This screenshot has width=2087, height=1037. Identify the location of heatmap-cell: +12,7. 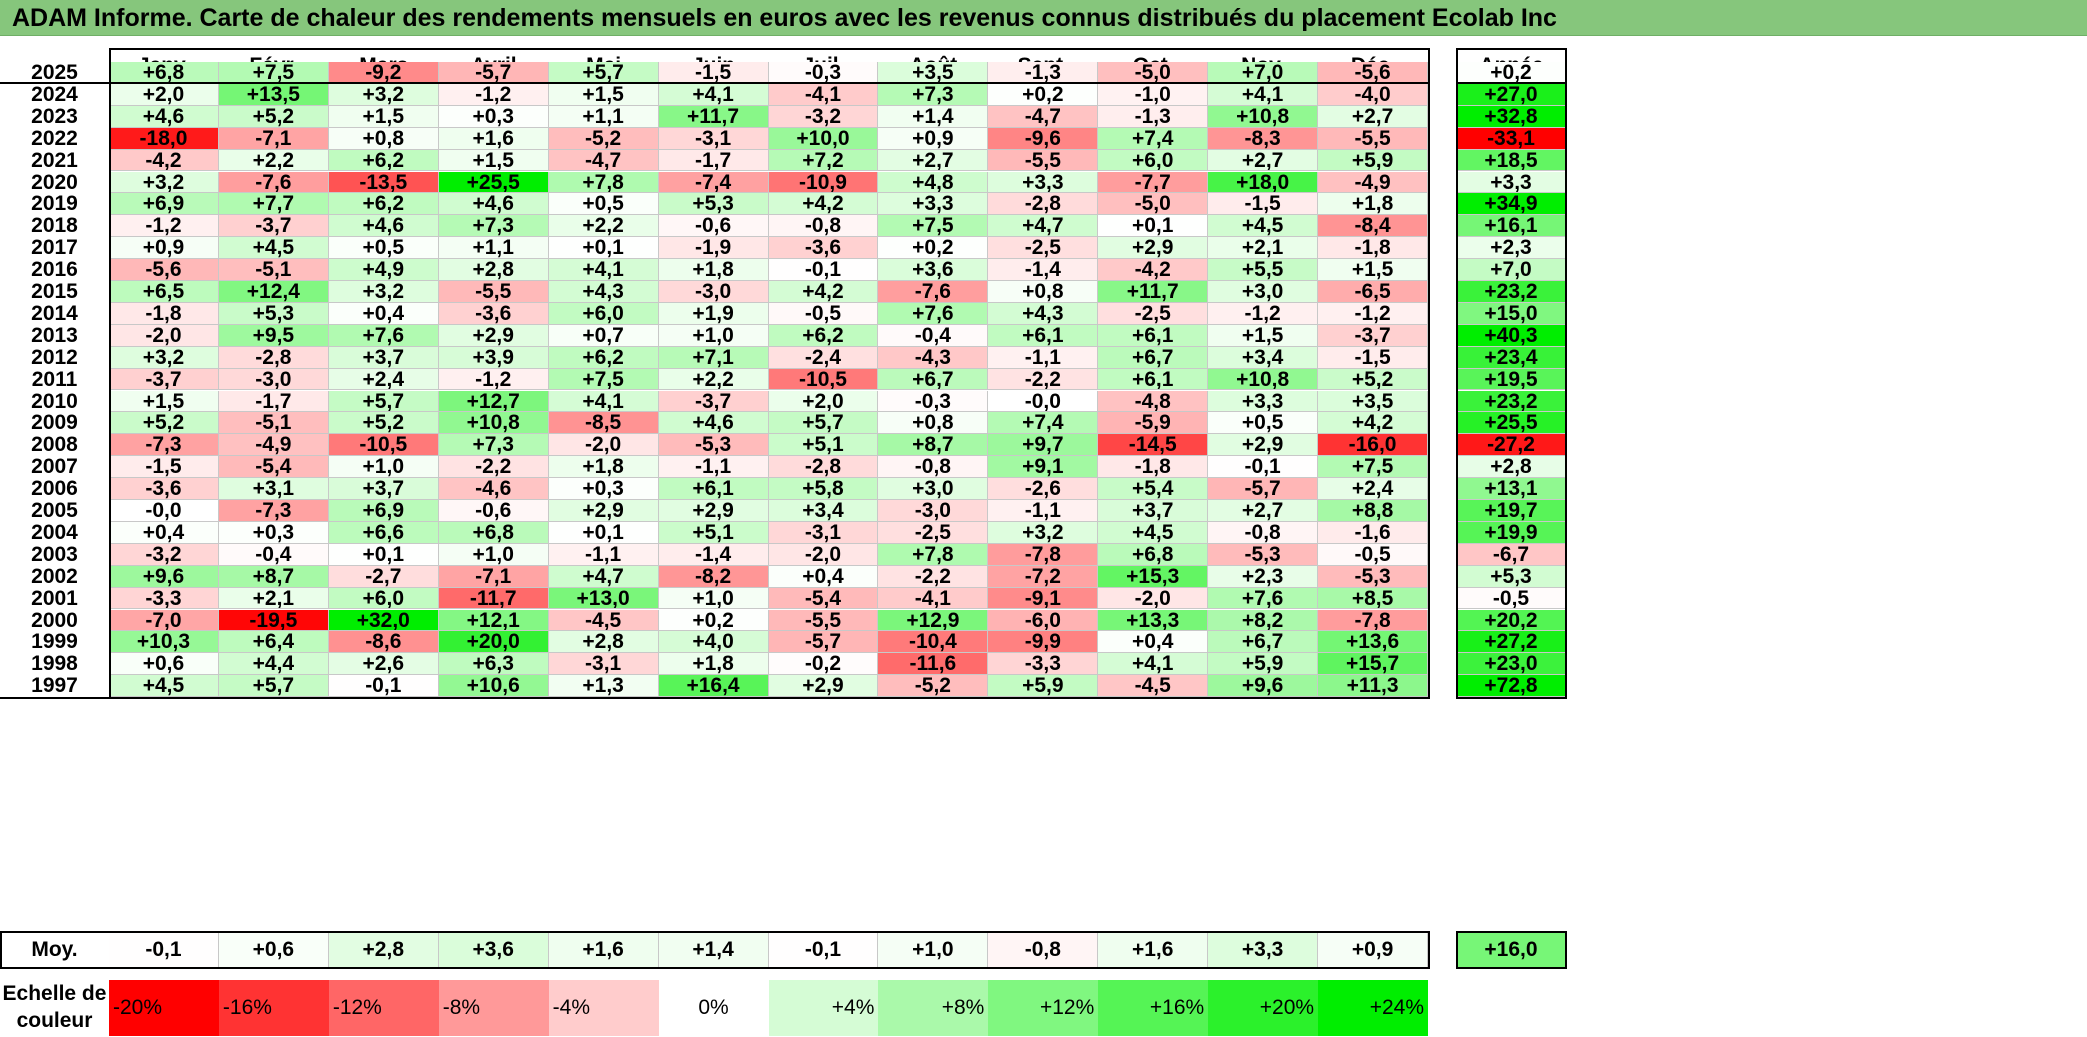
(493, 401).